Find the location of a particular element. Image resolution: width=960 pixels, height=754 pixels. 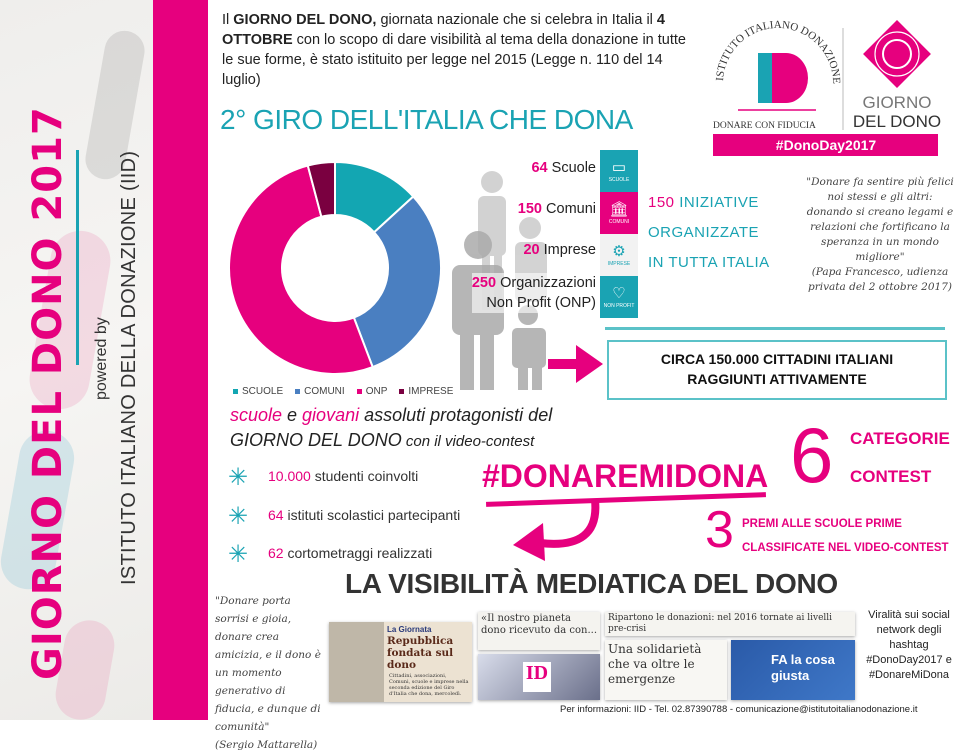

prizes-number: 3 is located at coordinates (719, 530).